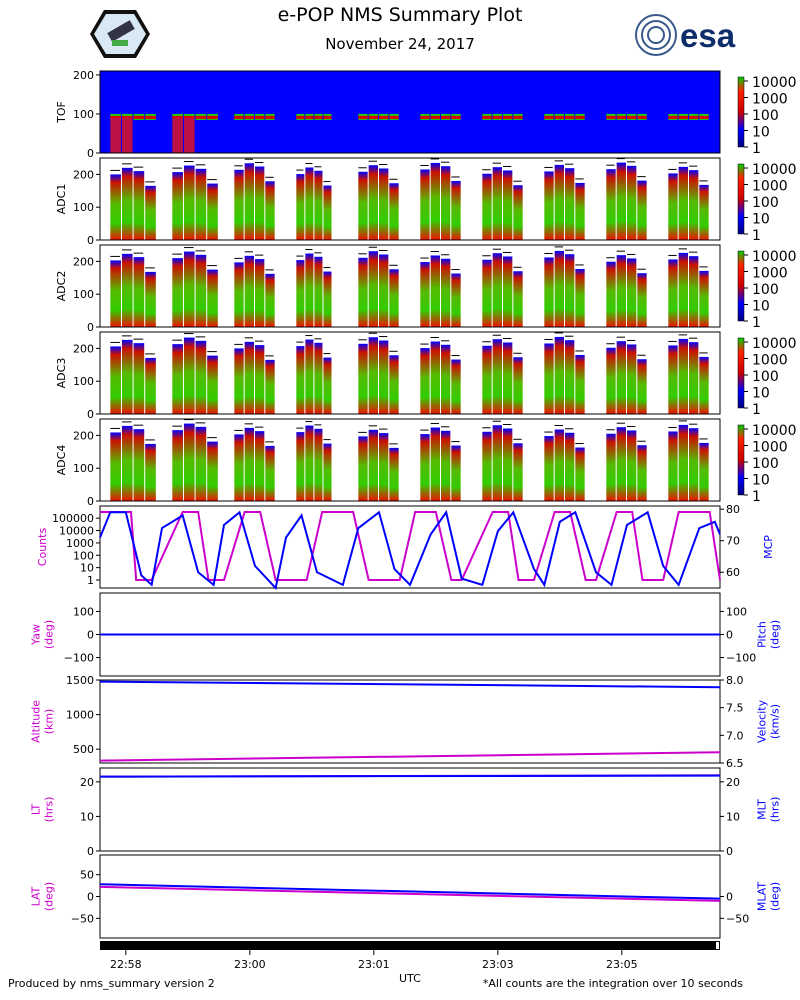  I want to click on y-tick-label: 1000, so click(80, 543).